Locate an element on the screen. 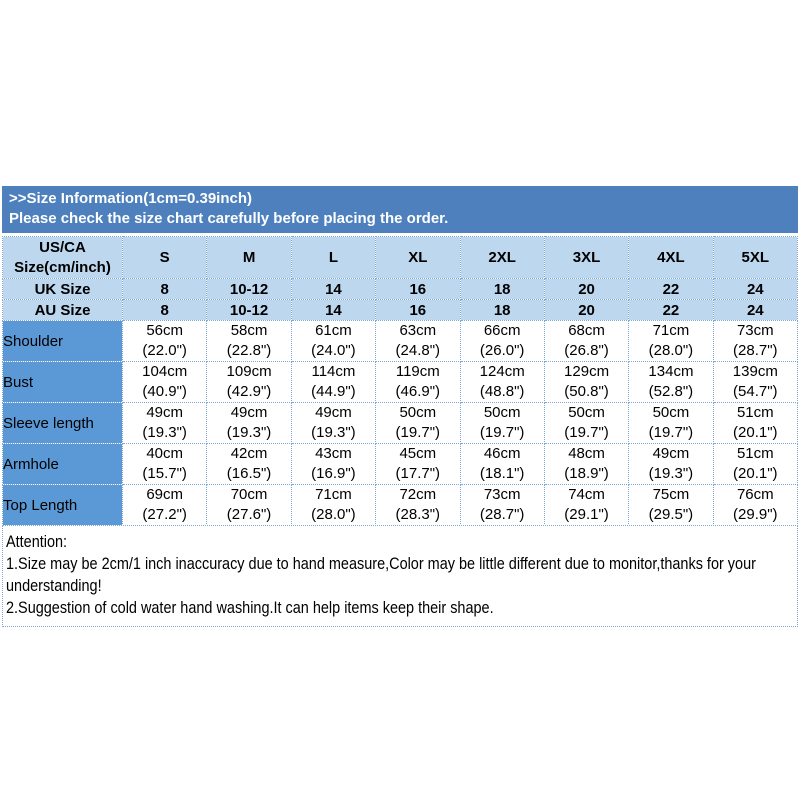 Image resolution: width=800 pixels, height=800 pixels. measure-cell: 66cm (26.0") is located at coordinates (502, 341).